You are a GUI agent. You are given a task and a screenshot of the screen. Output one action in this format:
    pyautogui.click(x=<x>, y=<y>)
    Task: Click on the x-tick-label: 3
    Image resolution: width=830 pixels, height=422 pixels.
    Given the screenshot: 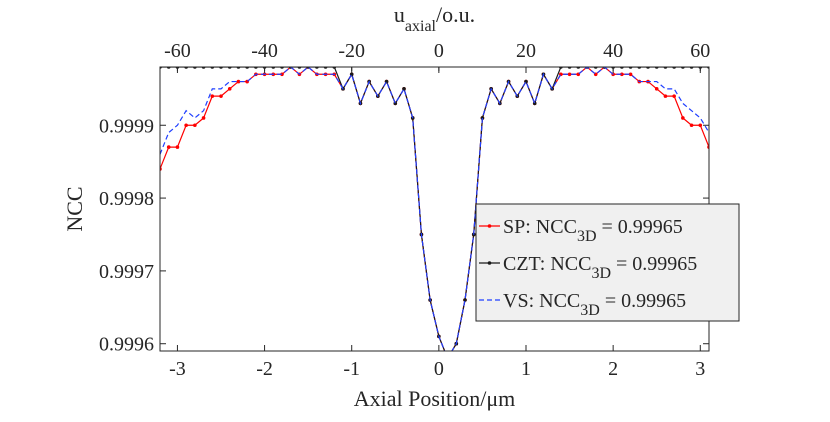 What is the action you would take?
    pyautogui.click(x=700, y=369)
    